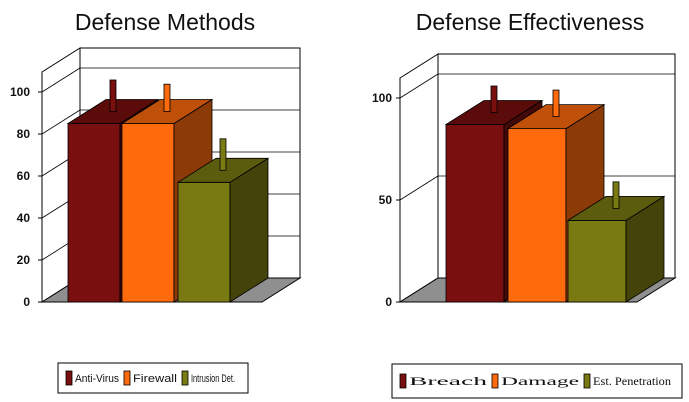  Describe the element at coordinates (249, 230) in the screenshot. I see `bar-side` at that location.